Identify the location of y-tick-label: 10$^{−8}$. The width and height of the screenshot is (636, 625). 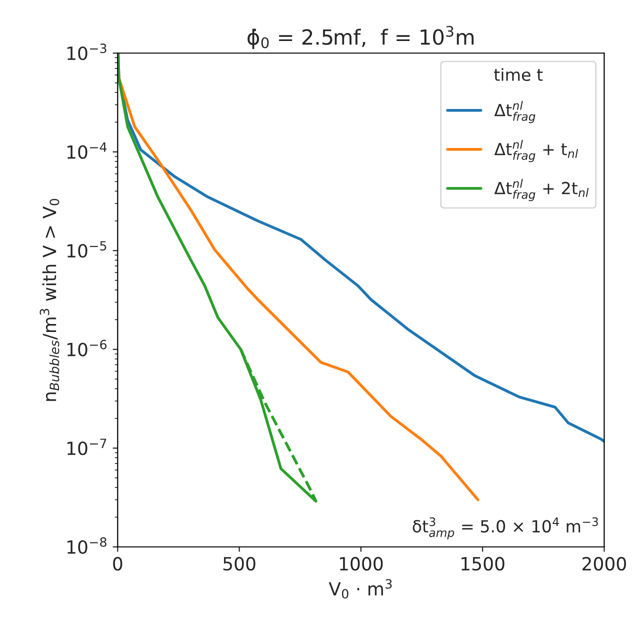
(86, 545).